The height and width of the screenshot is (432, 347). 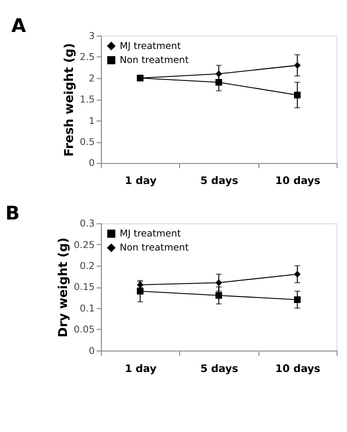 I want to click on y-tick-label: 2.5, so click(x=87, y=58).